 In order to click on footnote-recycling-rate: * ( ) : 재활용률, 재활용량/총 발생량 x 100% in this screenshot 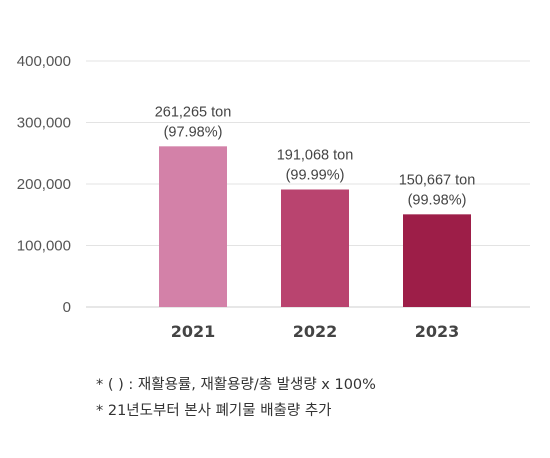, I will do `click(236, 385)`.